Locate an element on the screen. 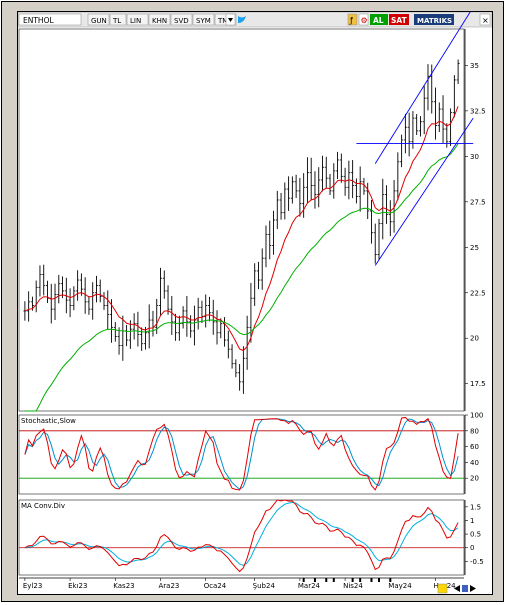 Image resolution: width=507 pixels, height=605 pixels. matriks-label: MATRIKS is located at coordinates (434, 21).